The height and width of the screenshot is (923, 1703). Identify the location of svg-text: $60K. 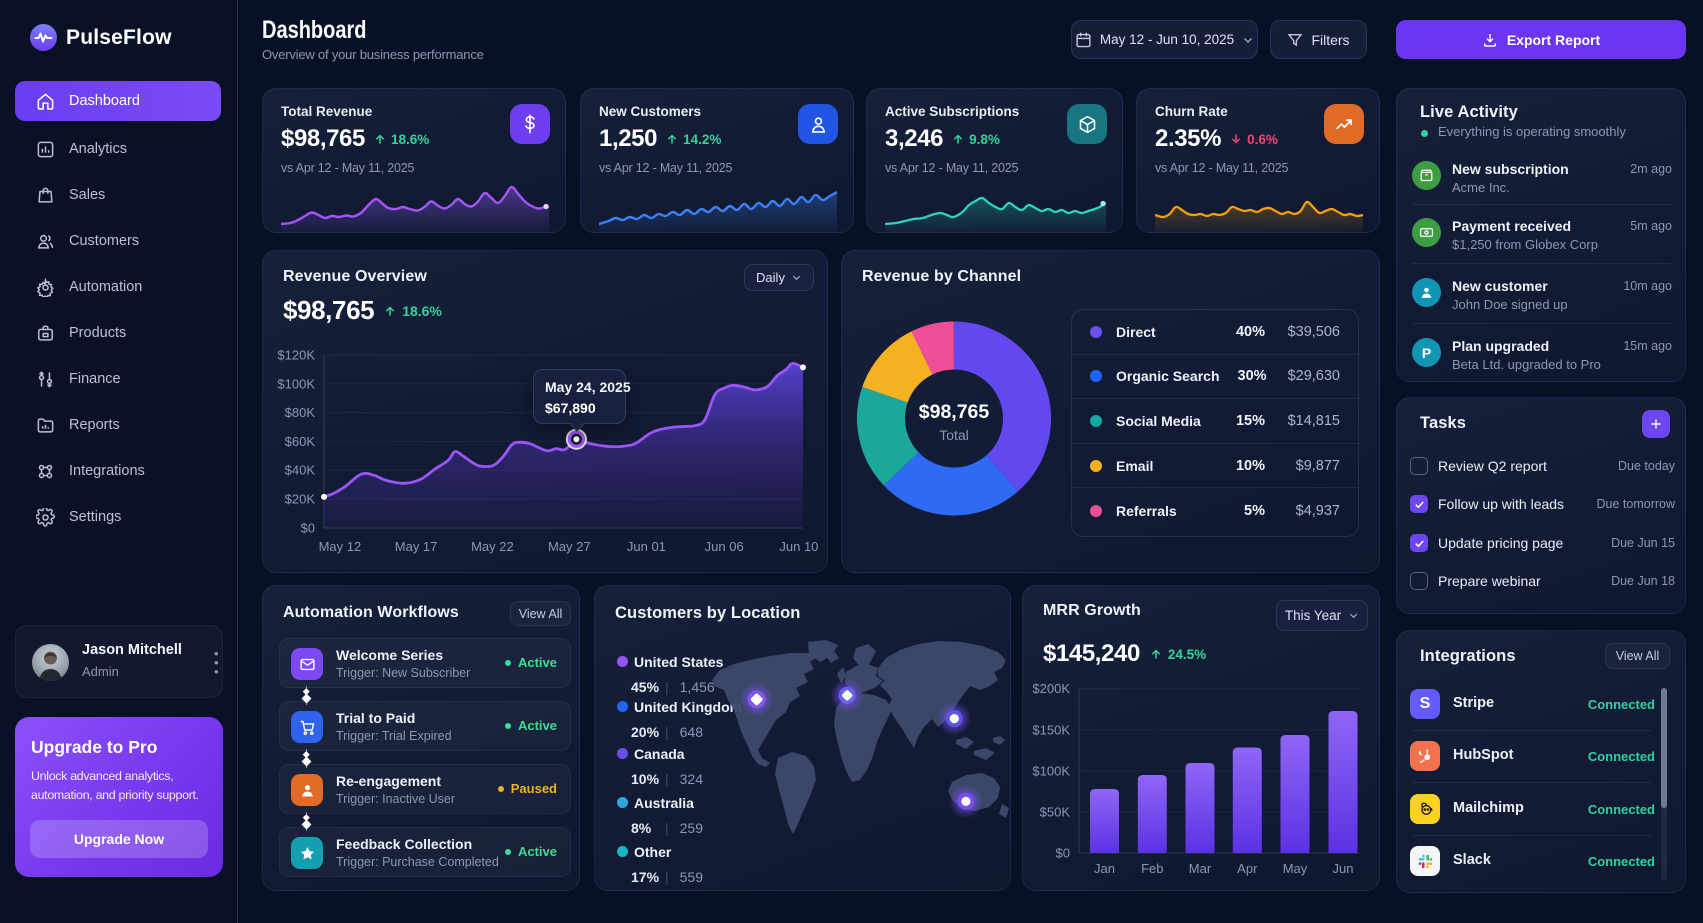
(300, 441).